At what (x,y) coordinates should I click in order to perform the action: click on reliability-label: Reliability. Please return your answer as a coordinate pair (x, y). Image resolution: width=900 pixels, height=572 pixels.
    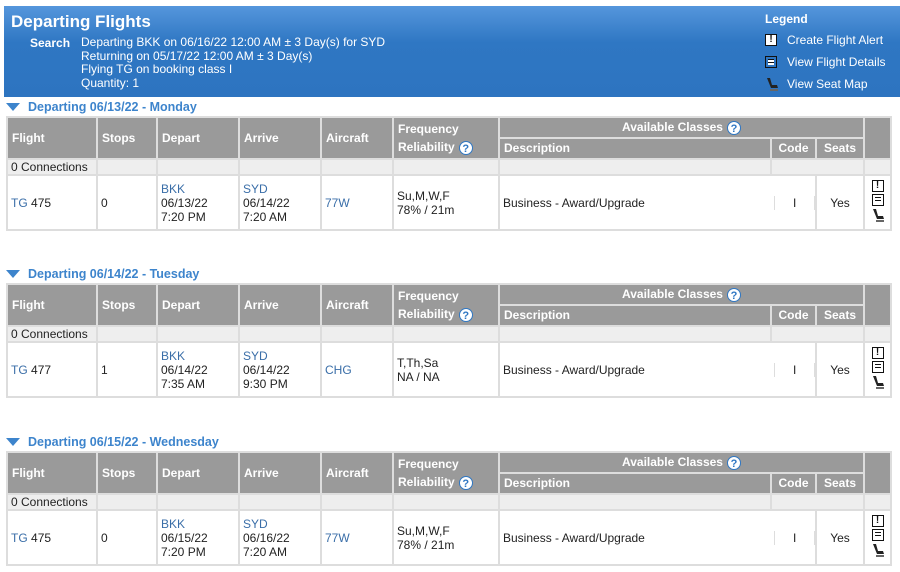
    Looking at the image, I should click on (426, 482).